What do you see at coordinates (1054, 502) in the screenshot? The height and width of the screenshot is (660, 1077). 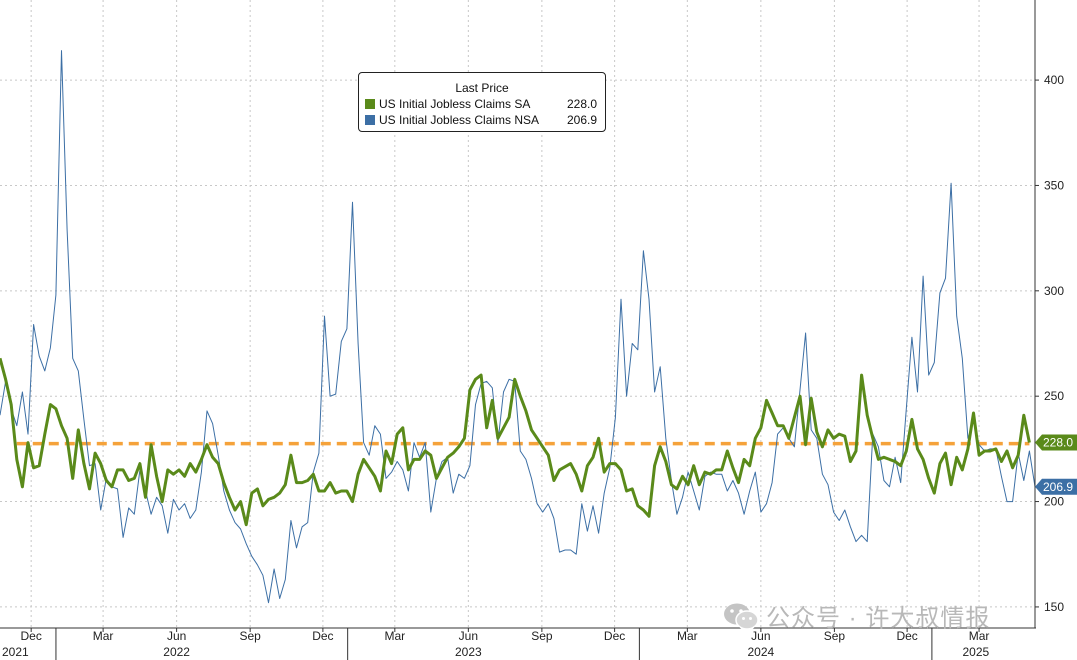 I see `y-tick-label-200: 200` at bounding box center [1054, 502].